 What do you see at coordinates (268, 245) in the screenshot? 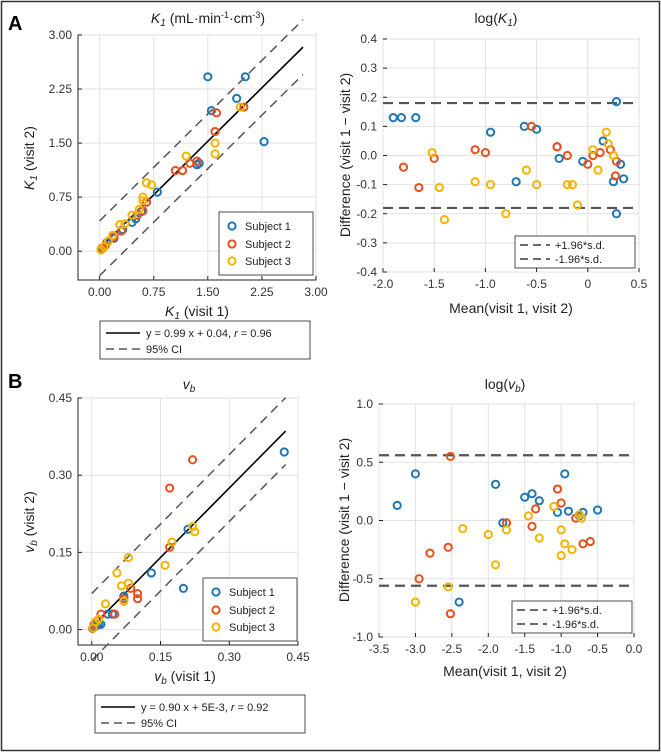
I see `k1-legend-label-2: Subject 2` at bounding box center [268, 245].